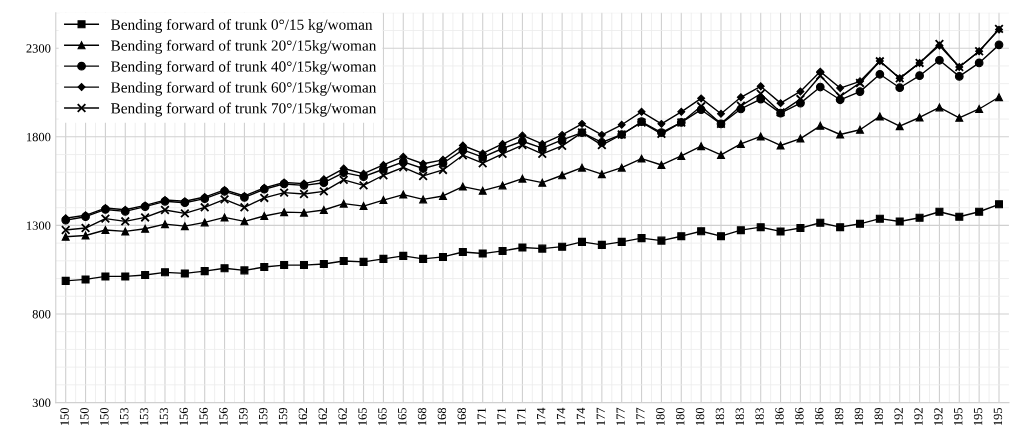 The height and width of the screenshot is (426, 1014). Describe the element at coordinates (38, 48) in the screenshot. I see `y-tick-label: 2300` at that location.